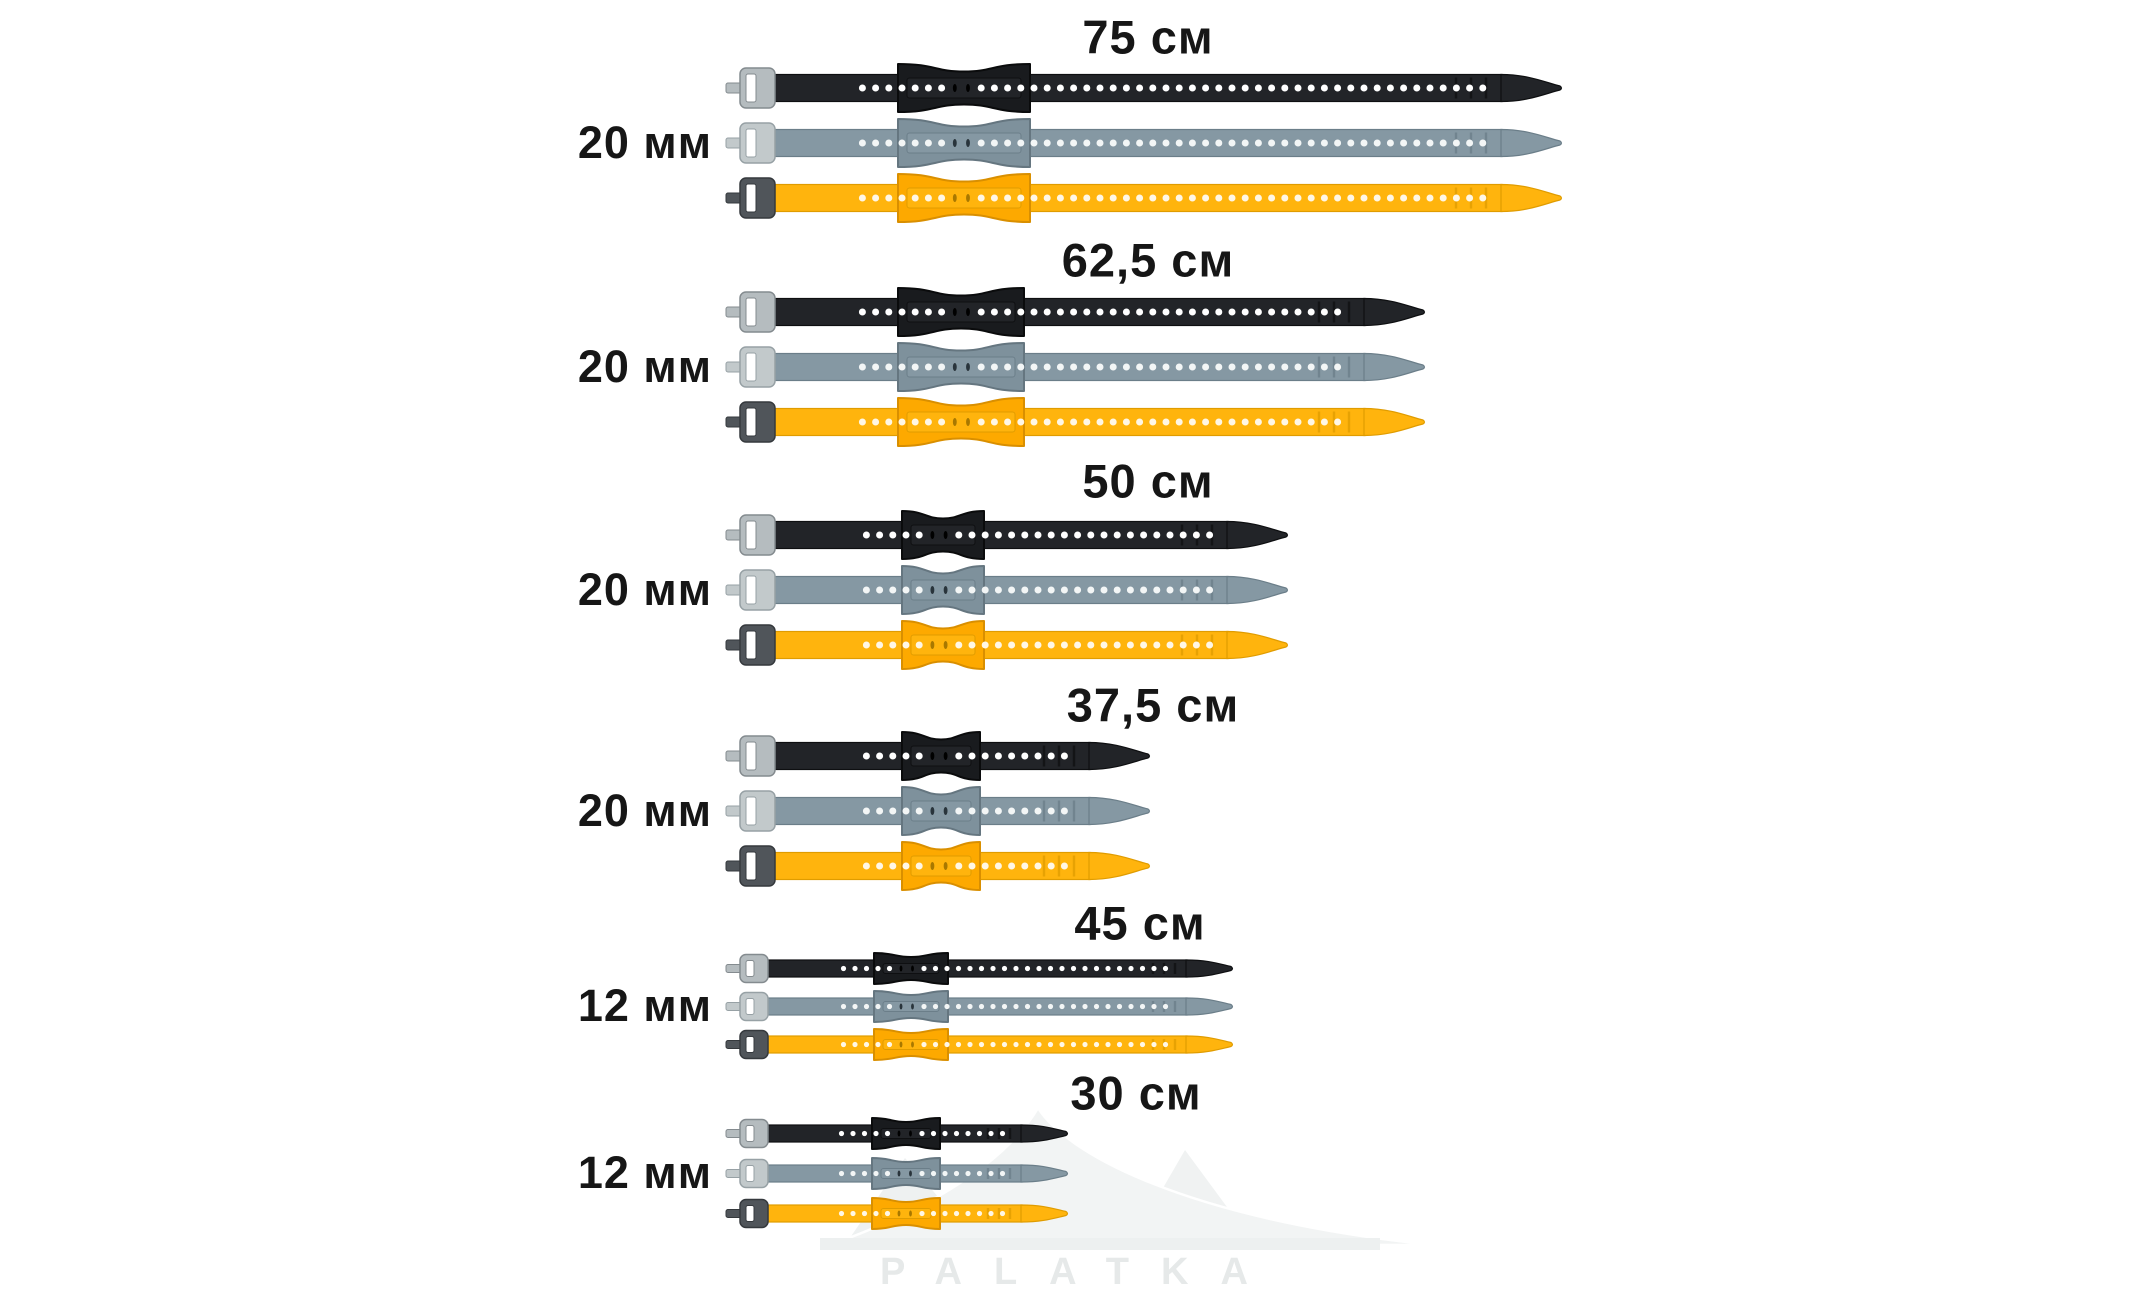  I want to click on strap-black-30cm-12mm, so click(897, 1133).